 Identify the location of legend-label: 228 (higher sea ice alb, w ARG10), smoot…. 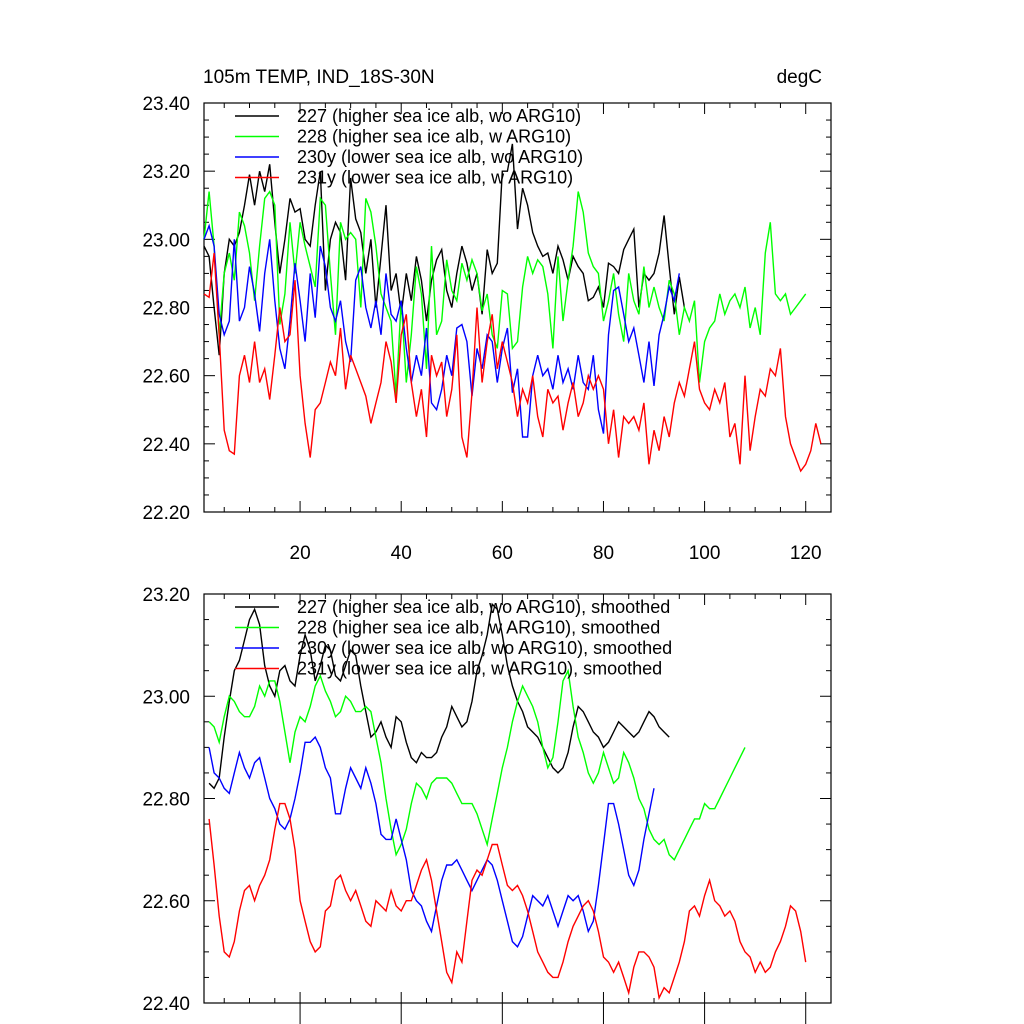
(478, 628).